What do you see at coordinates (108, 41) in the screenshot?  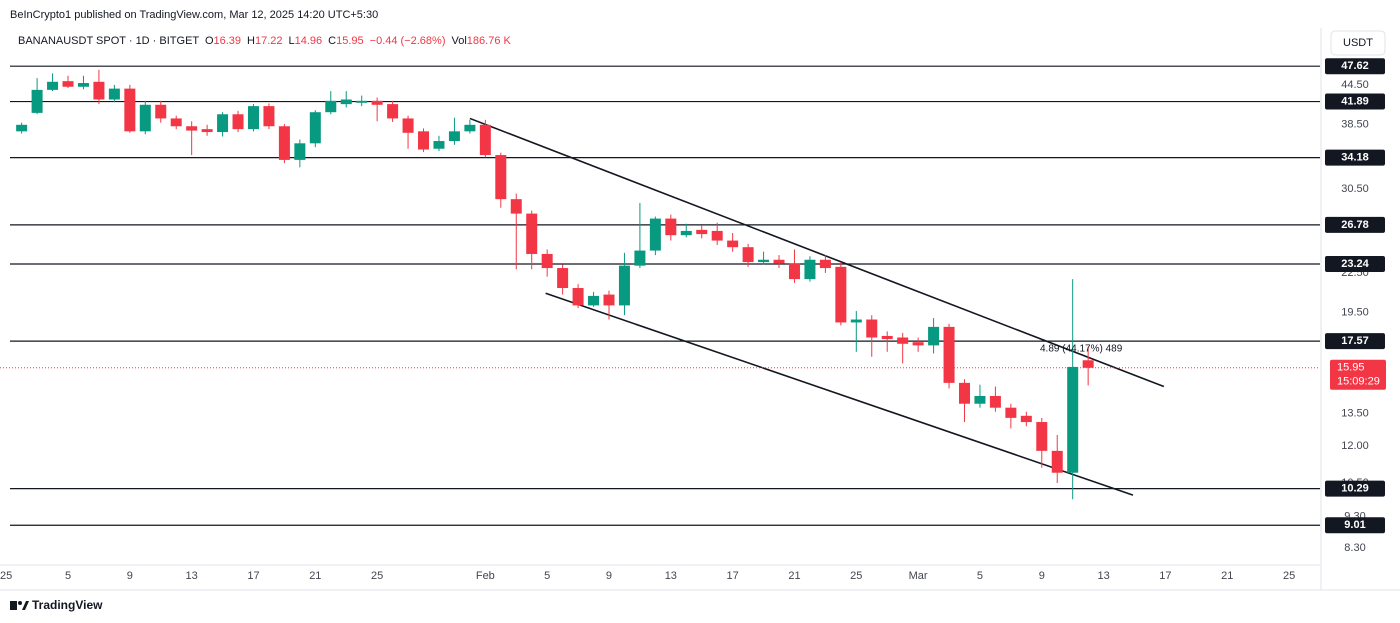 I see `symbol: BANANAUSDT SPOT · 1D · BITGET` at bounding box center [108, 41].